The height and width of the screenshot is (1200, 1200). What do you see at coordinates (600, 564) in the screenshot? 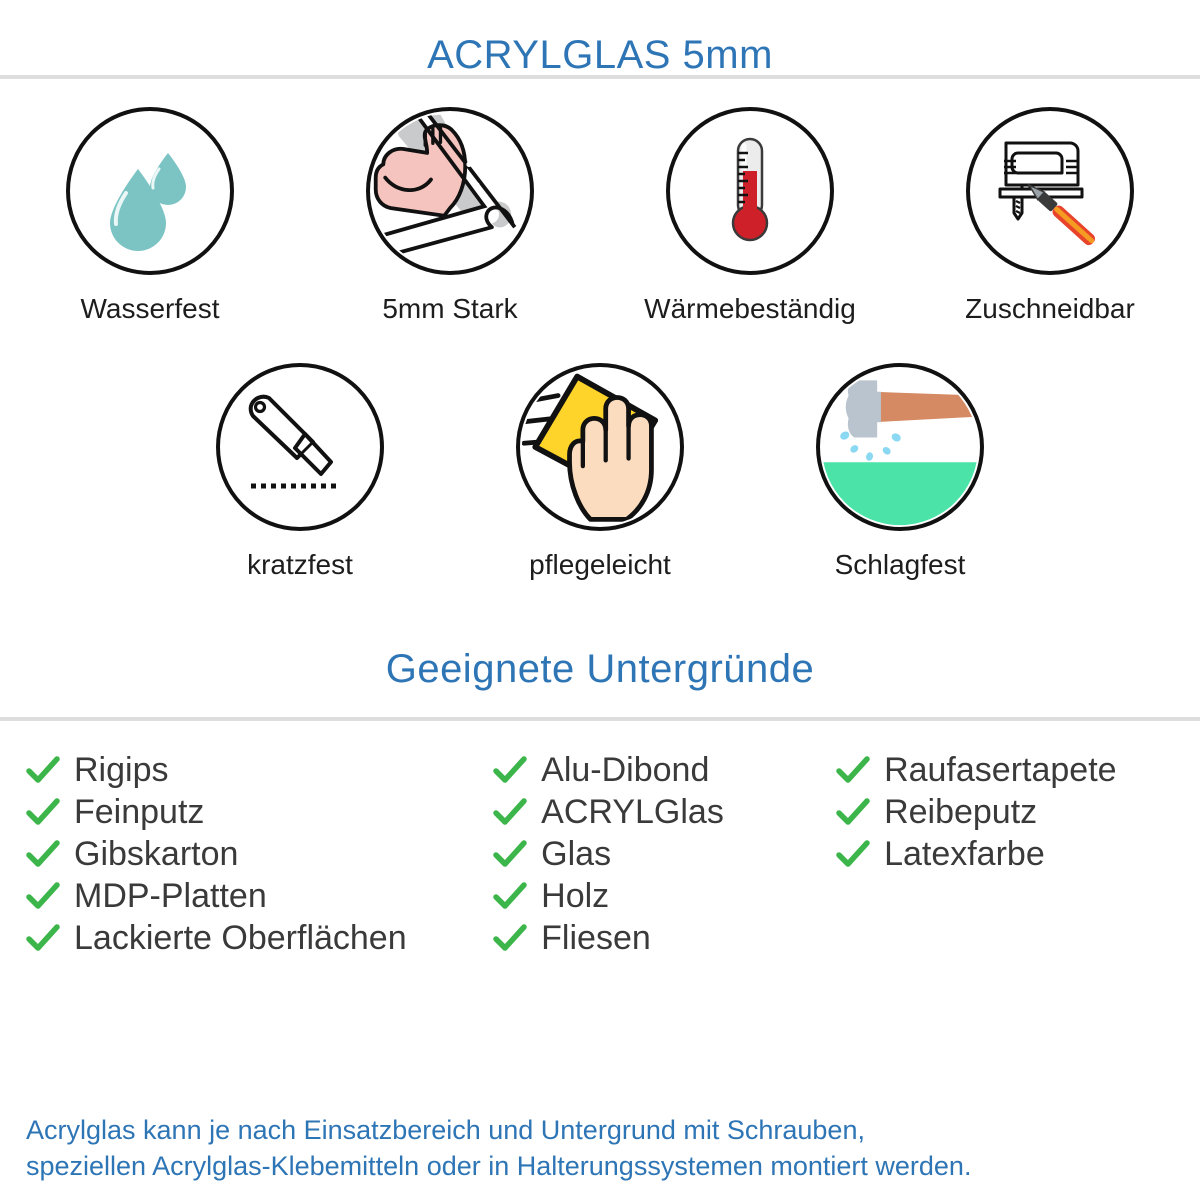
I see `feature-label: pflegeleicht` at bounding box center [600, 564].